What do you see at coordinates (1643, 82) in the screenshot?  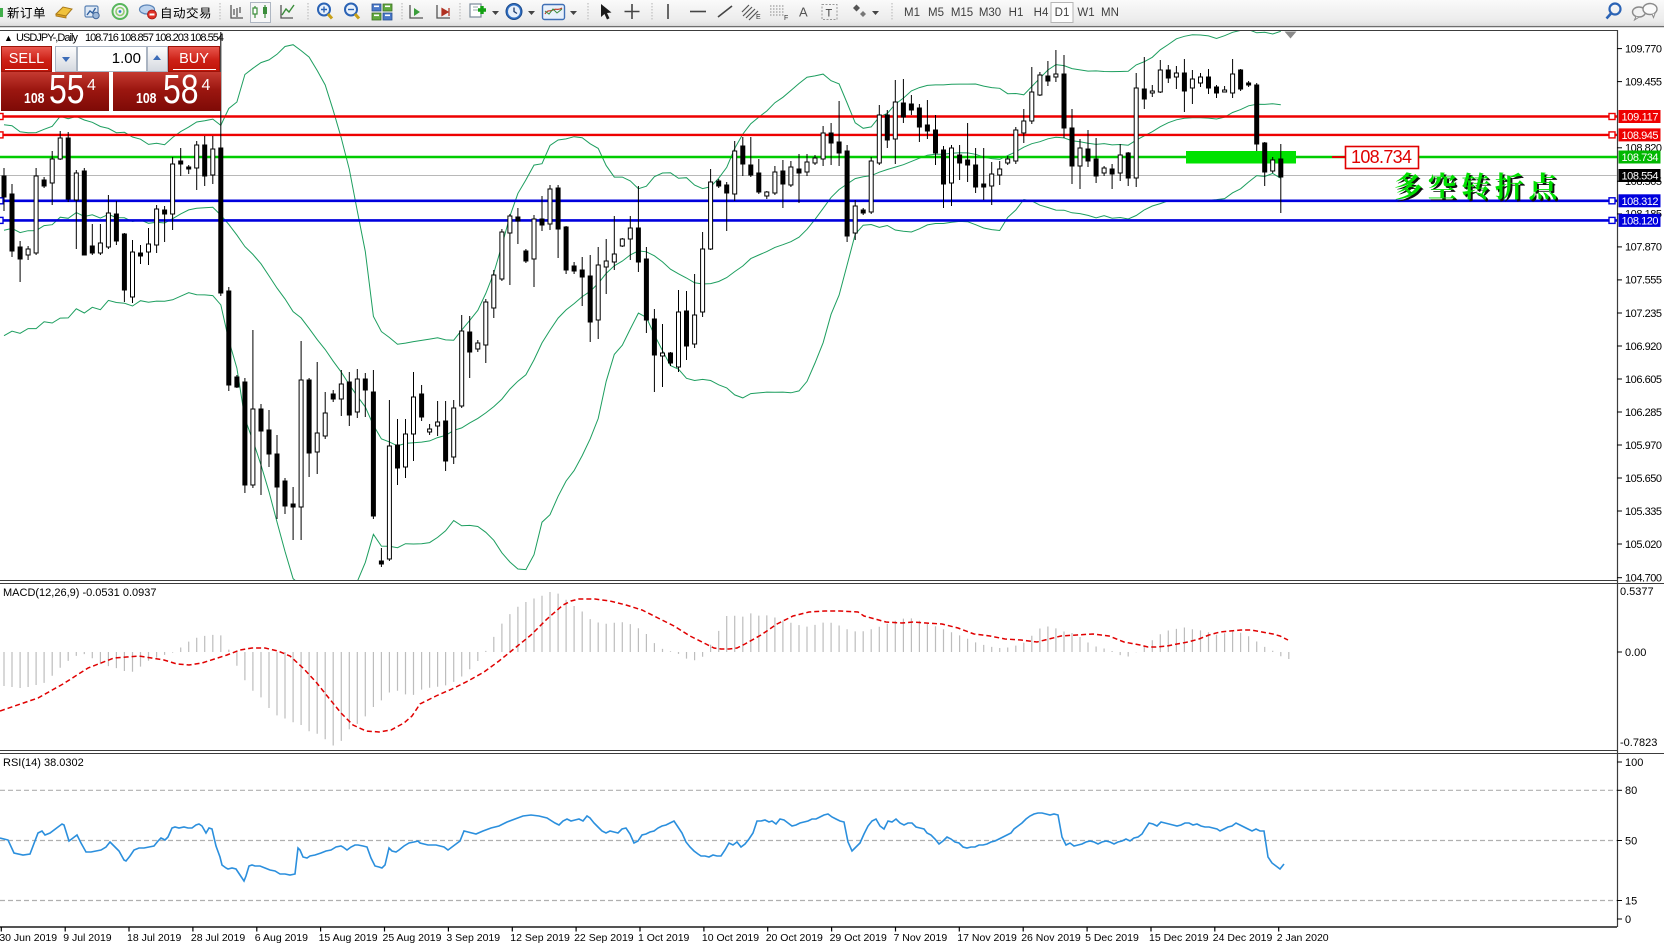 I see `svg-text: 109.455` at bounding box center [1643, 82].